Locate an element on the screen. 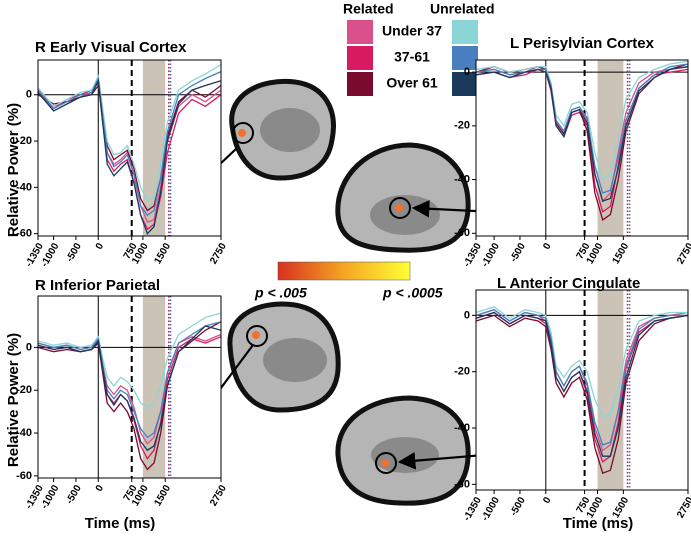 Image resolution: width=691 pixels, height=537 pixels. panel-title: L Anterior Cingulate is located at coordinates (568, 283).